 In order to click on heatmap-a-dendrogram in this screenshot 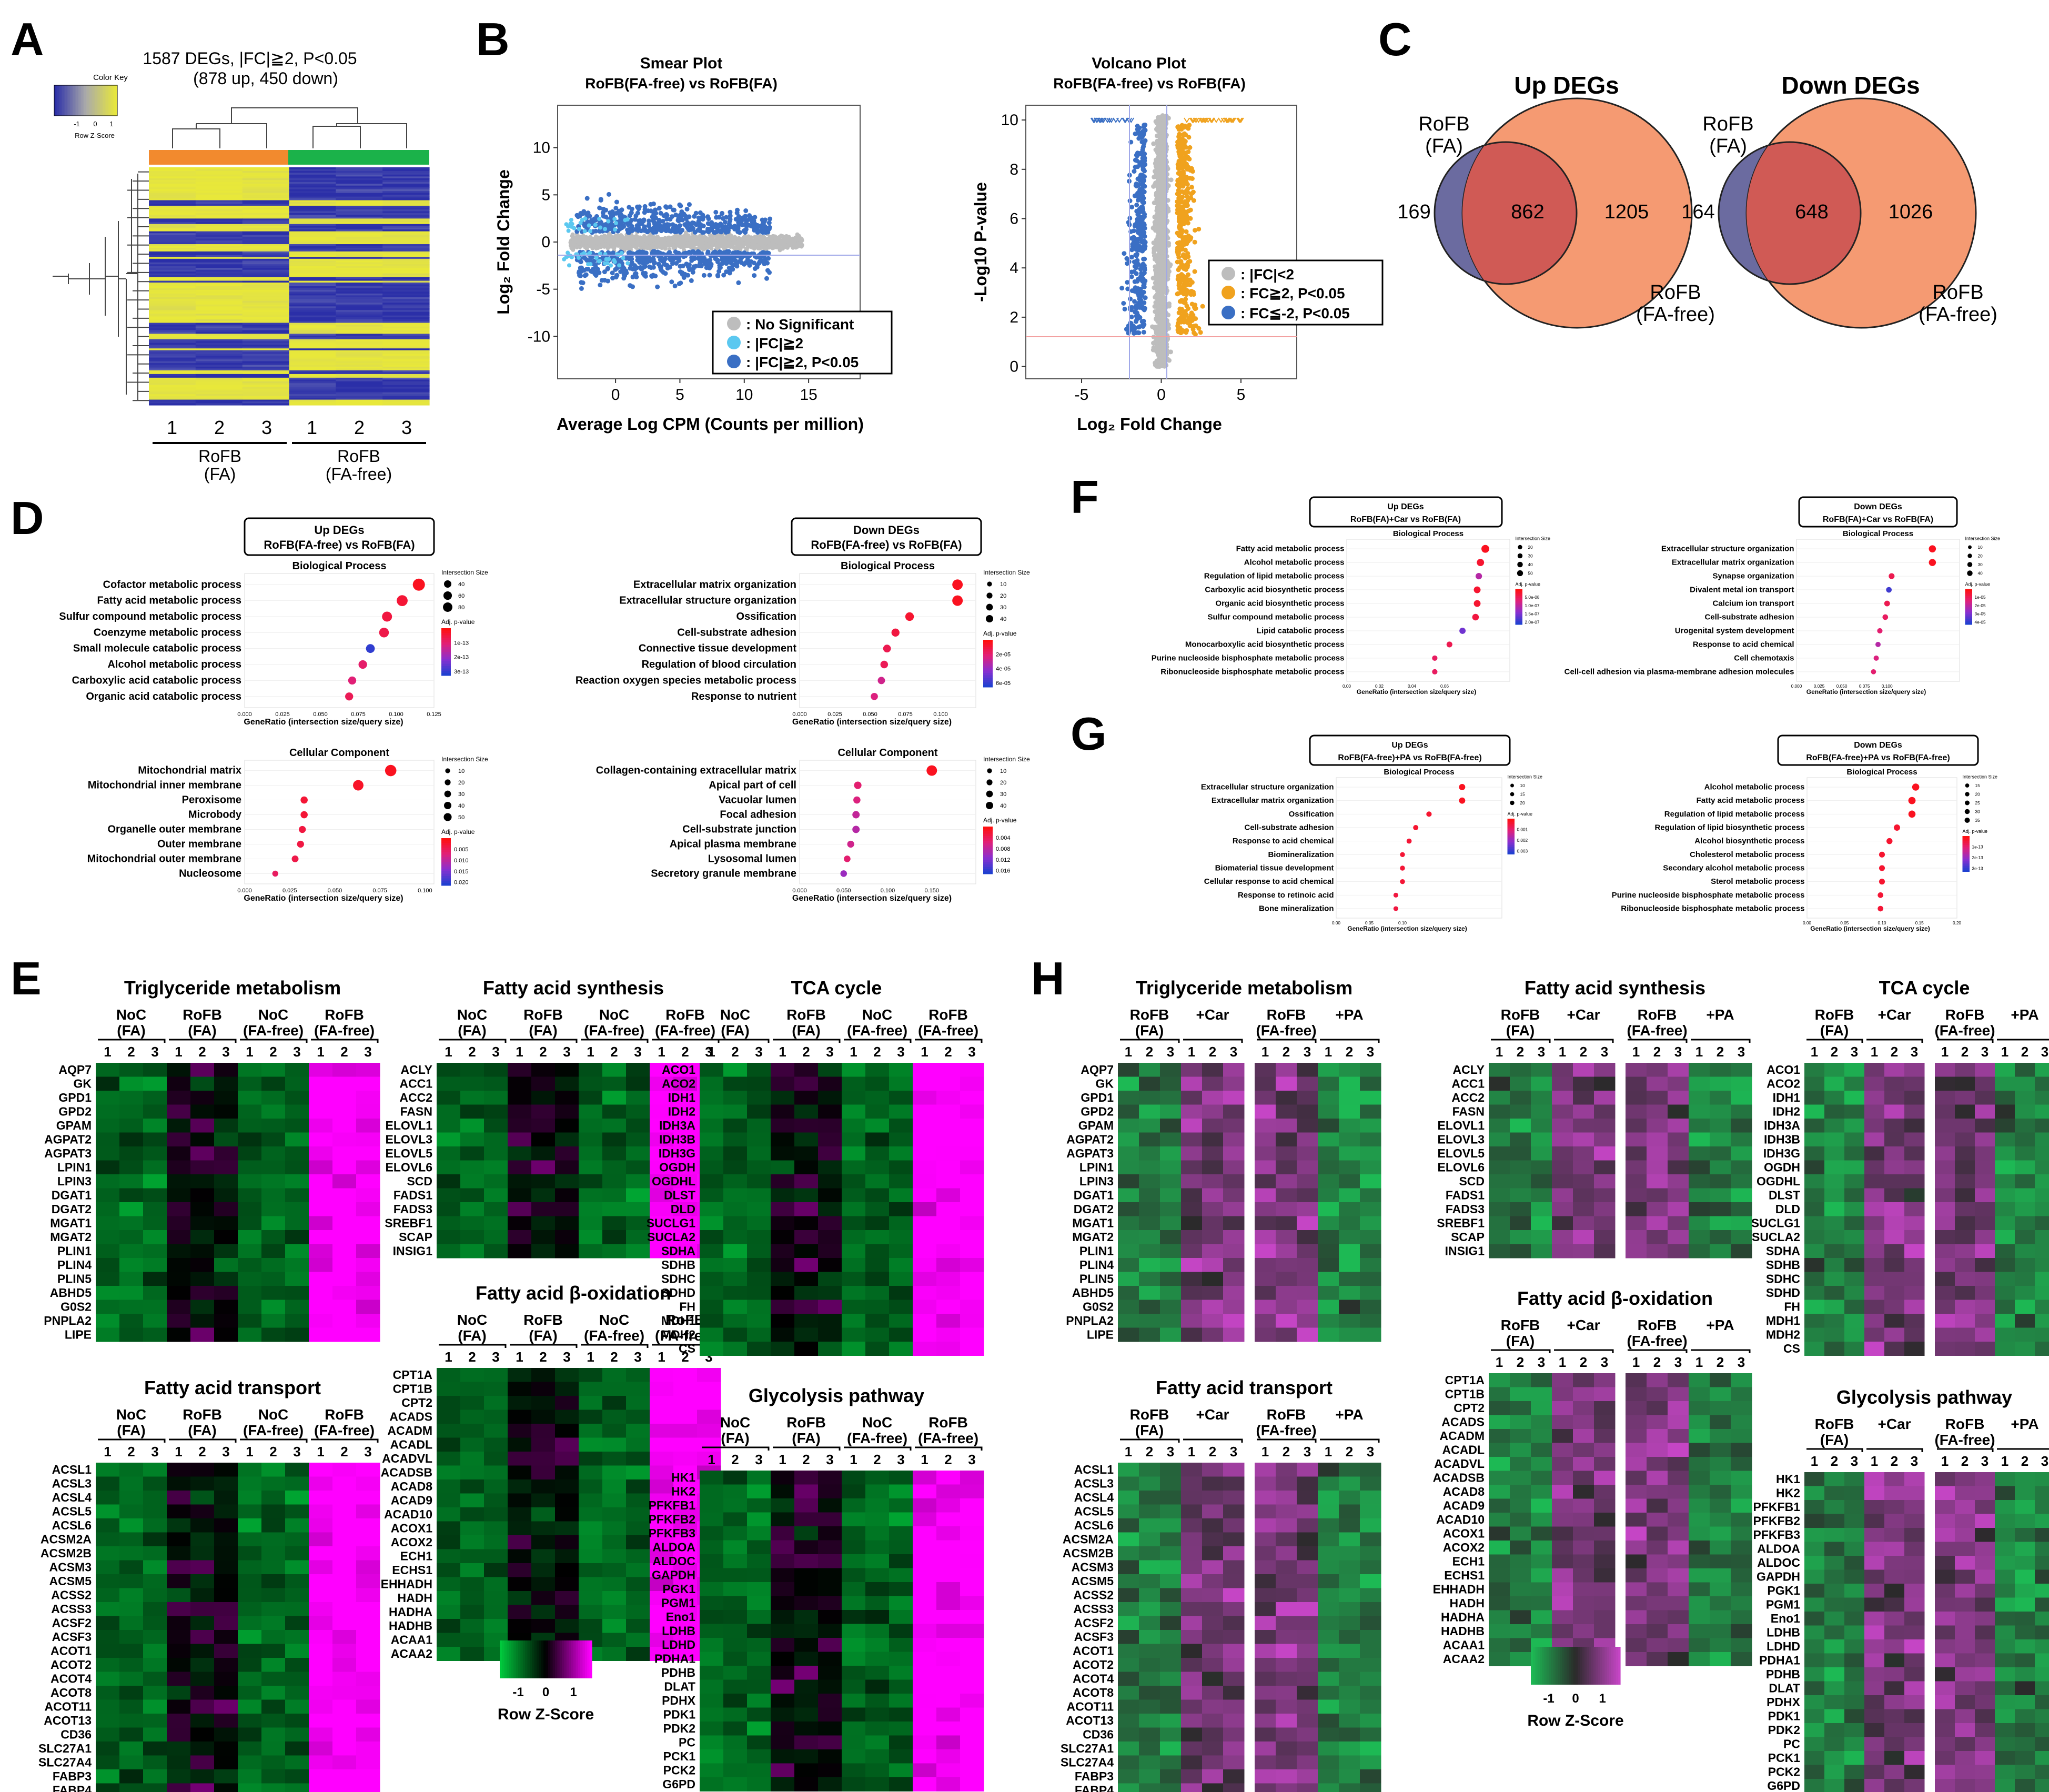, I will do `click(230, 254)`.